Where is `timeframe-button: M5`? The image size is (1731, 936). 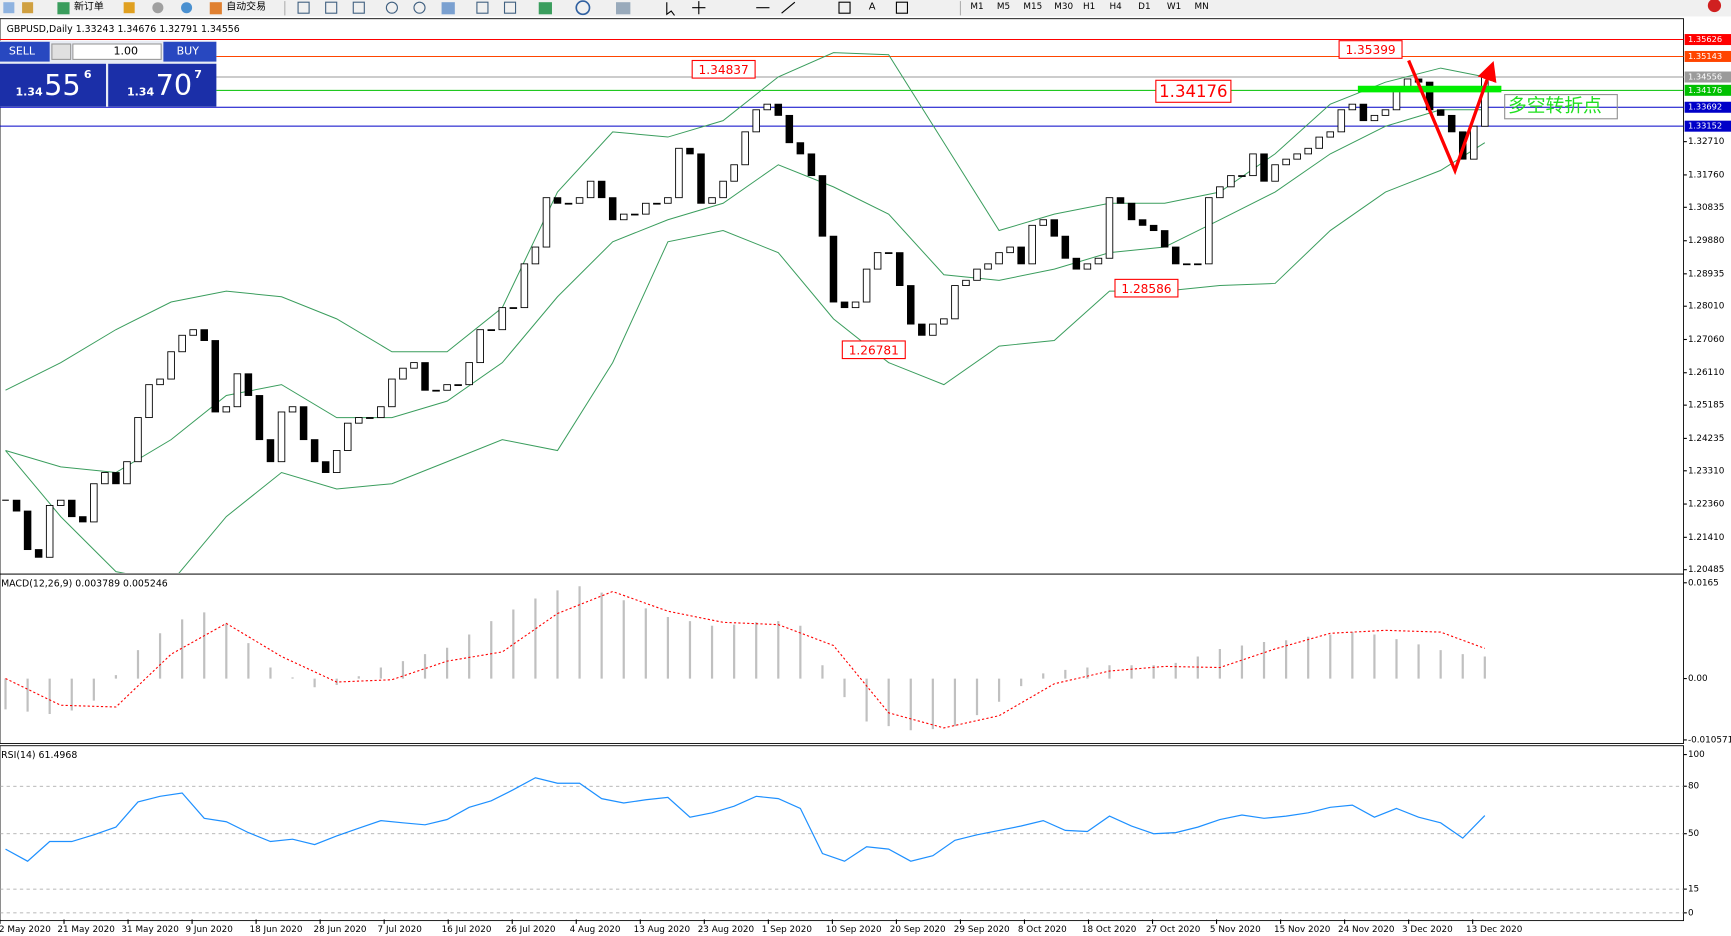 timeframe-button: M5 is located at coordinates (1003, 7).